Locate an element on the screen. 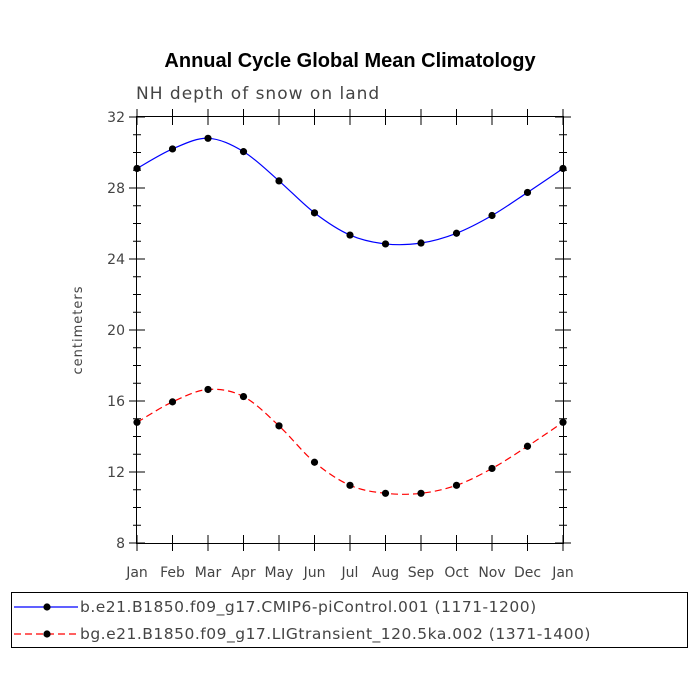  x-tick-labels: Jan Feb Mar Apr May Jun Jul Aug Sep Oct Nov Dec Jan is located at coordinates (349, 573).